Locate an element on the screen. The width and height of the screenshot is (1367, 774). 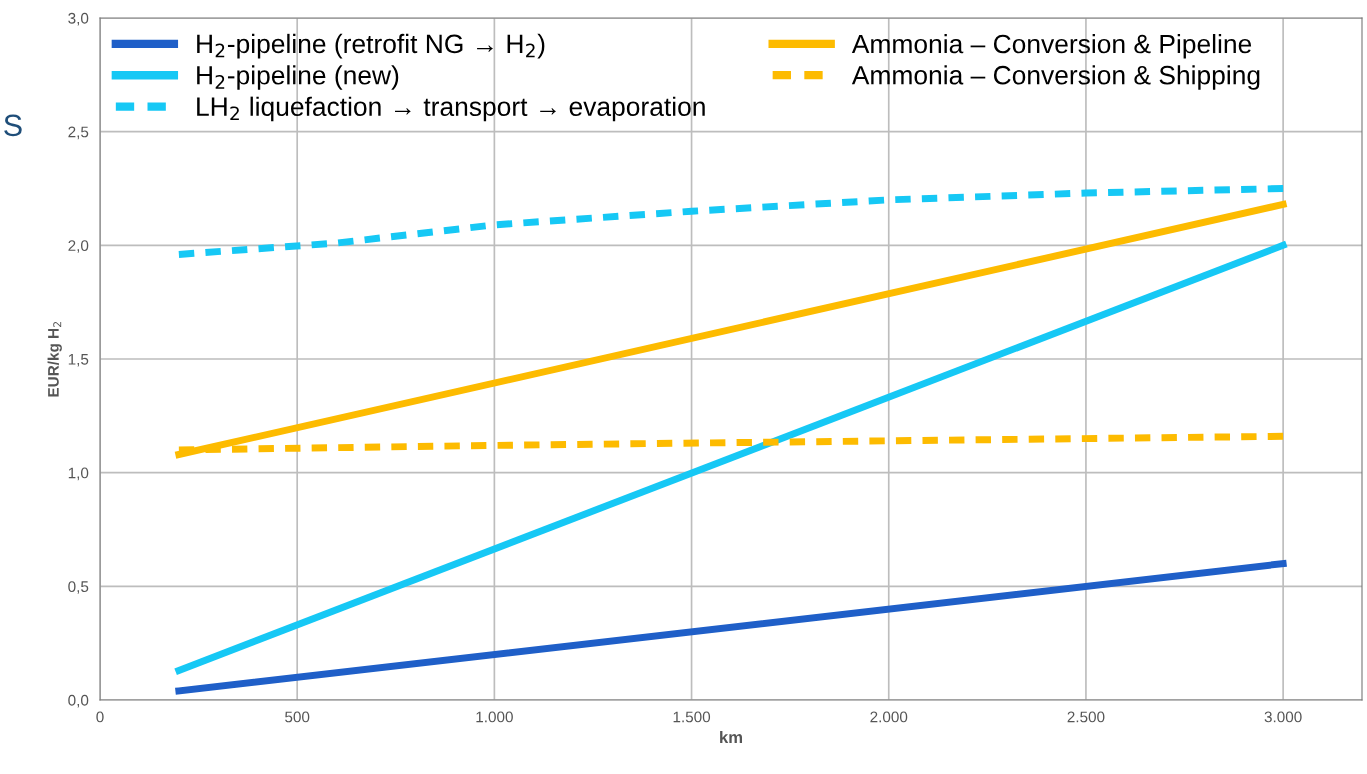
x-tick-label: 1.000 is located at coordinates (494, 717).